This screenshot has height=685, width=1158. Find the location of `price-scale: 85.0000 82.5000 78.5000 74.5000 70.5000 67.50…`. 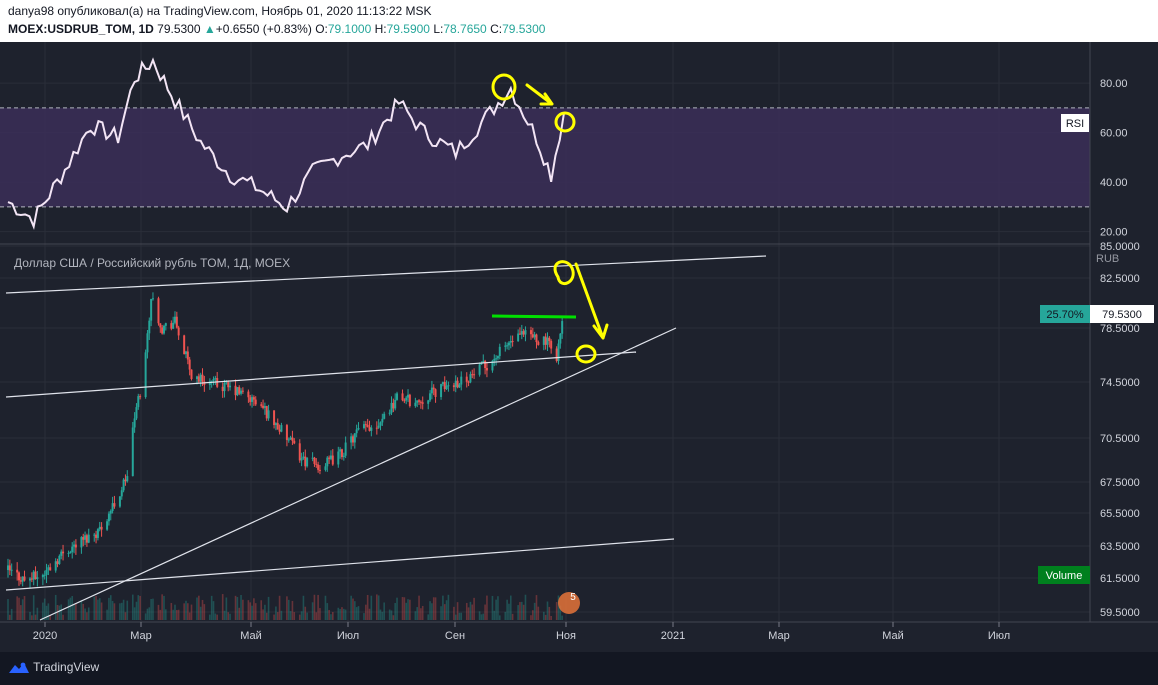

price-scale: 85.0000 82.5000 78.5000 74.5000 70.5000 67.50… is located at coordinates (1120, 430).